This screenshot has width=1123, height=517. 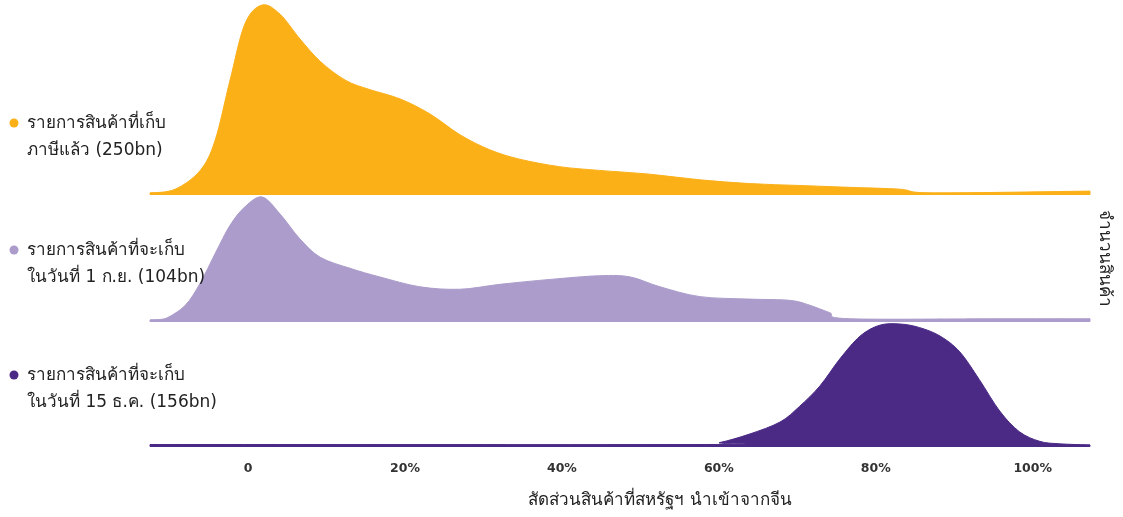 I want to click on x-tick-label: 20%, so click(x=405, y=467).